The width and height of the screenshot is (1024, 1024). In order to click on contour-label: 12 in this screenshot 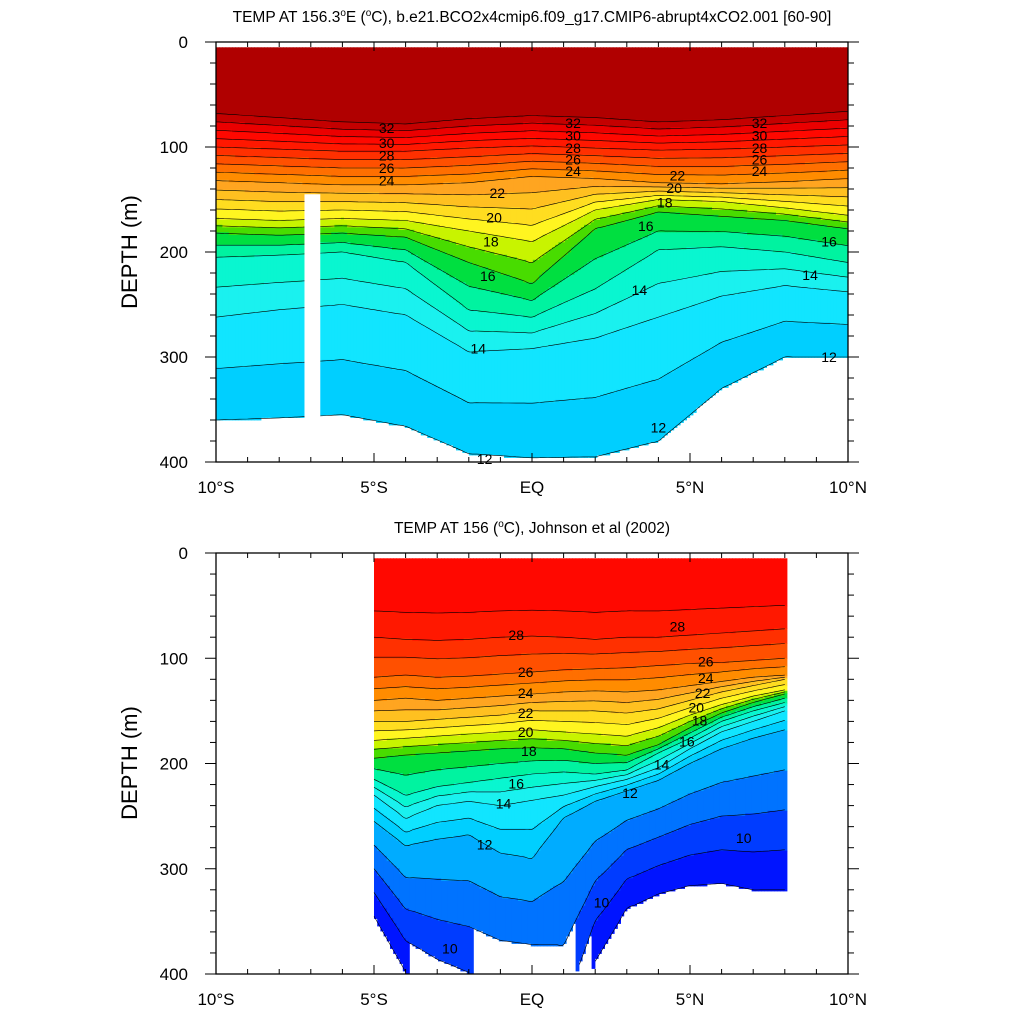, I will do `click(829, 357)`.